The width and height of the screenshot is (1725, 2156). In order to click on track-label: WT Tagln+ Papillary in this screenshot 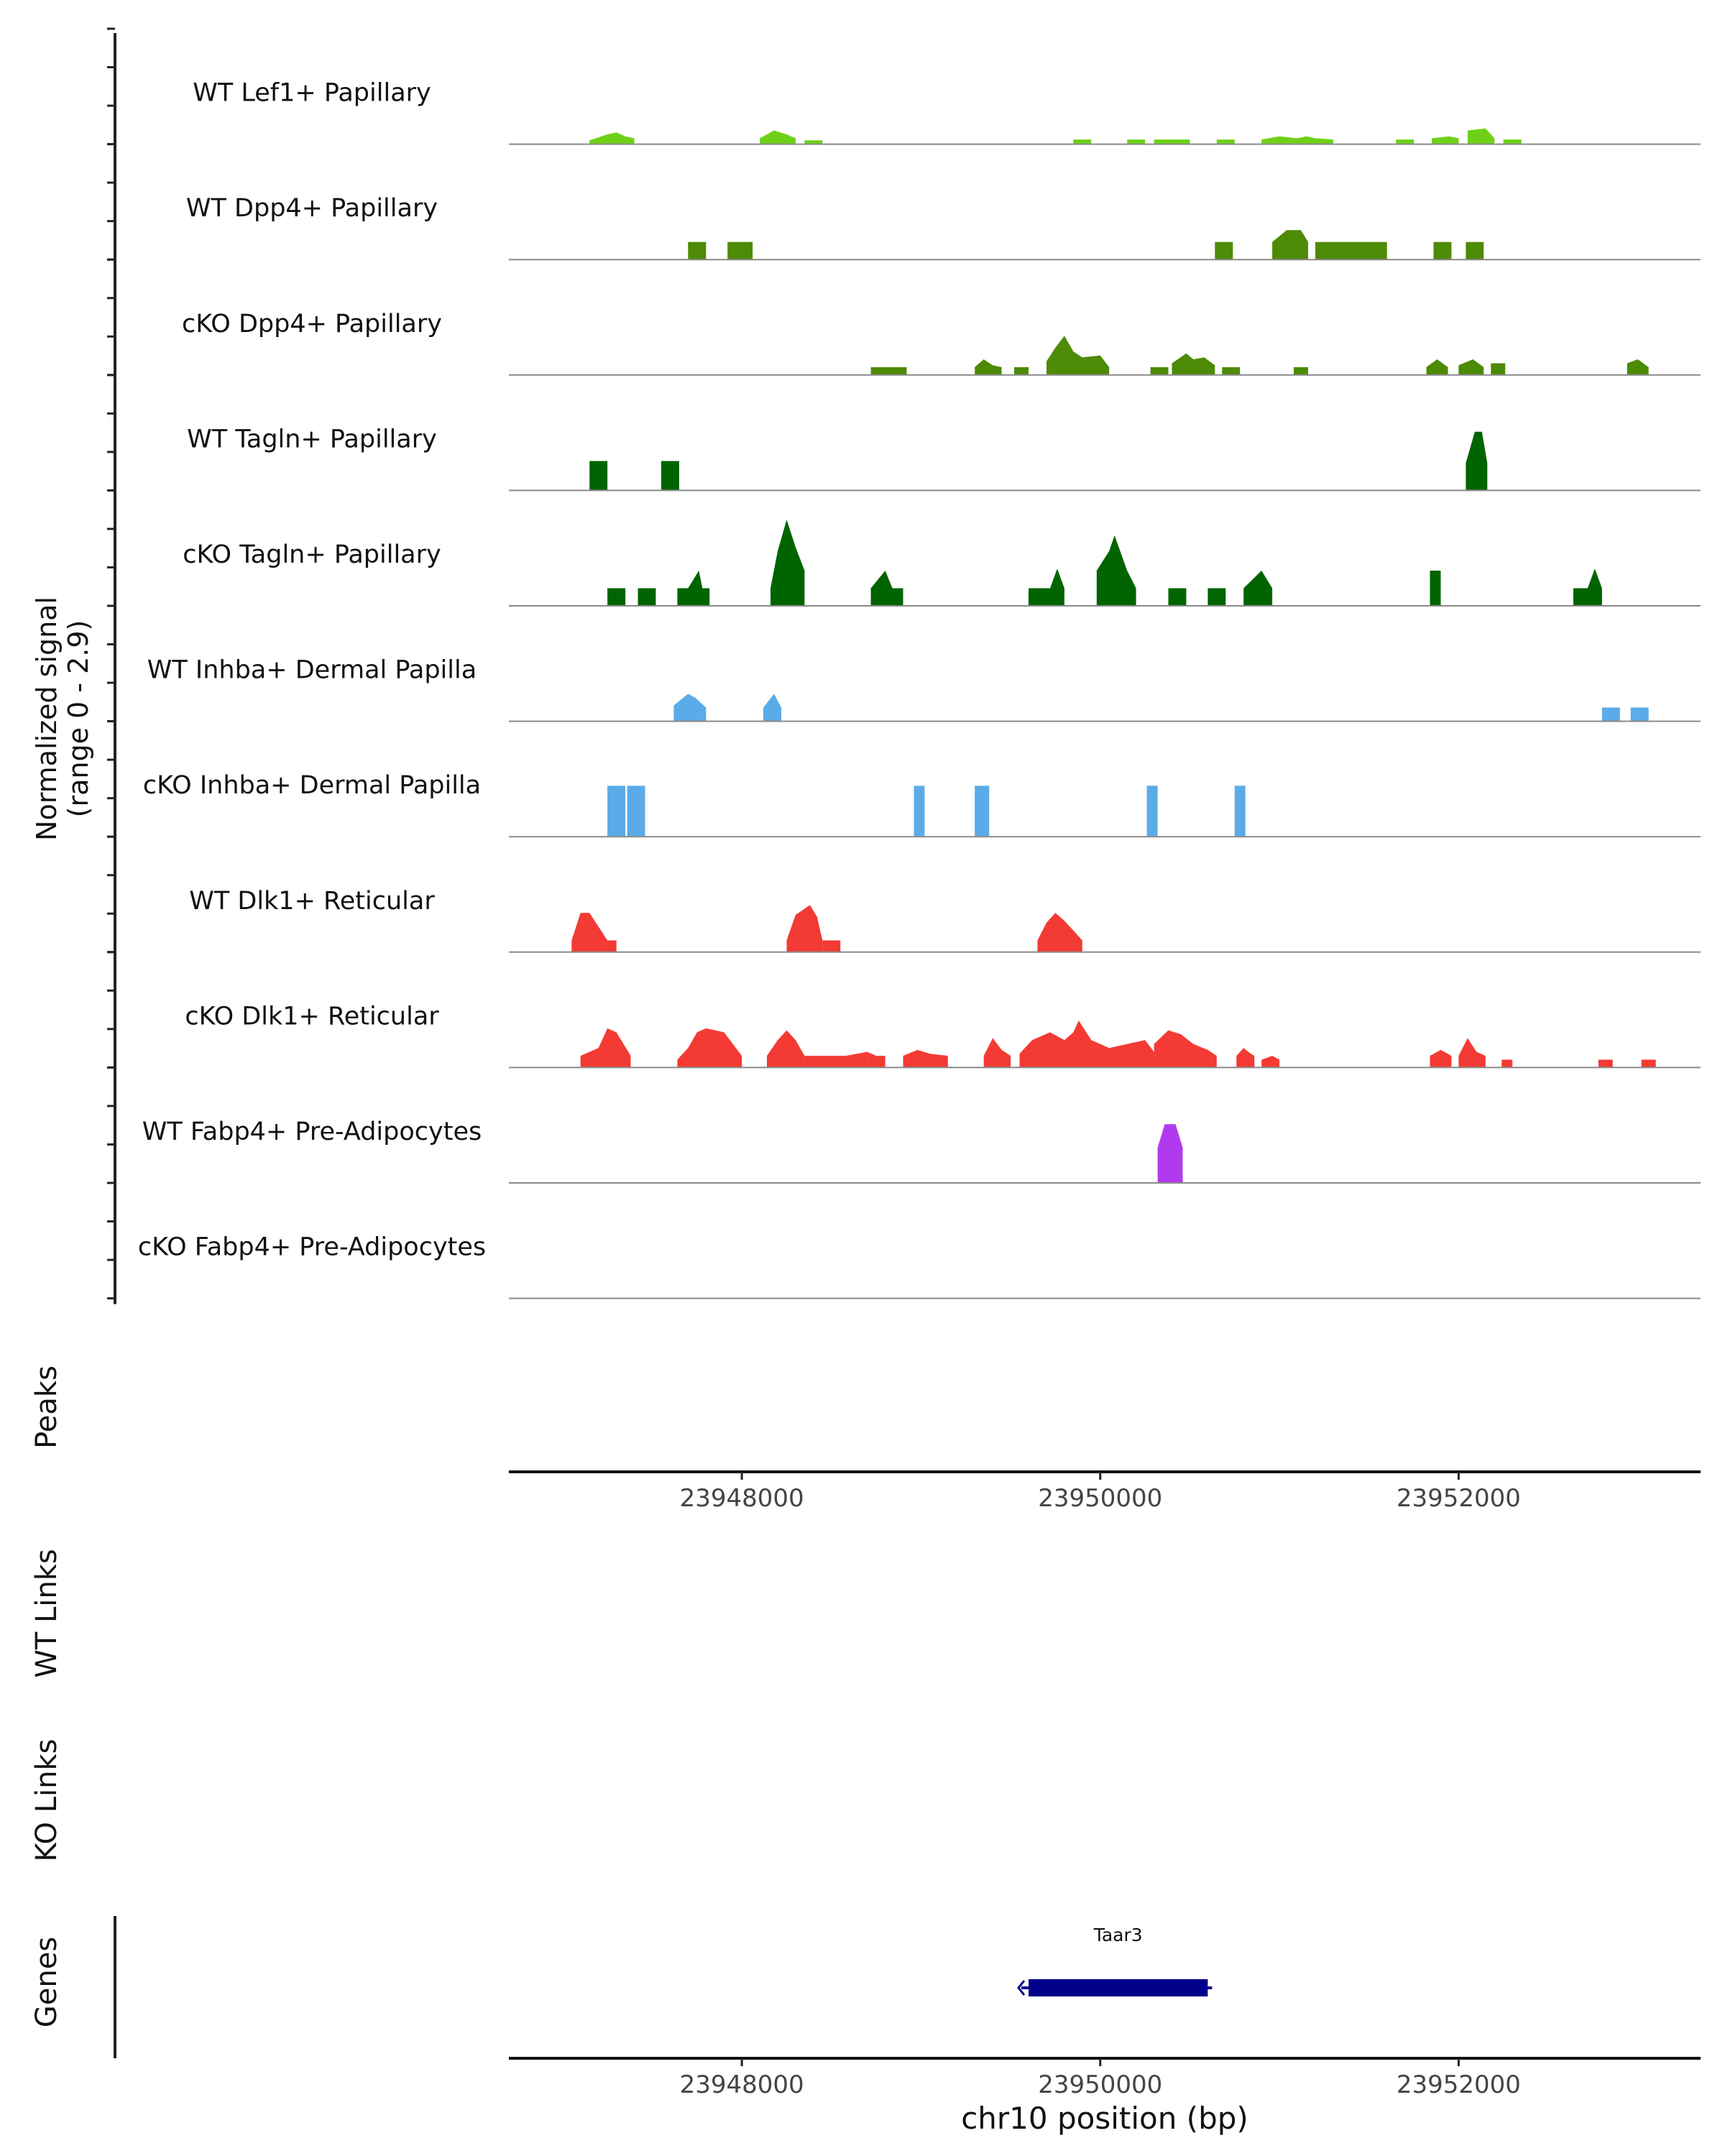, I will do `click(312, 439)`.